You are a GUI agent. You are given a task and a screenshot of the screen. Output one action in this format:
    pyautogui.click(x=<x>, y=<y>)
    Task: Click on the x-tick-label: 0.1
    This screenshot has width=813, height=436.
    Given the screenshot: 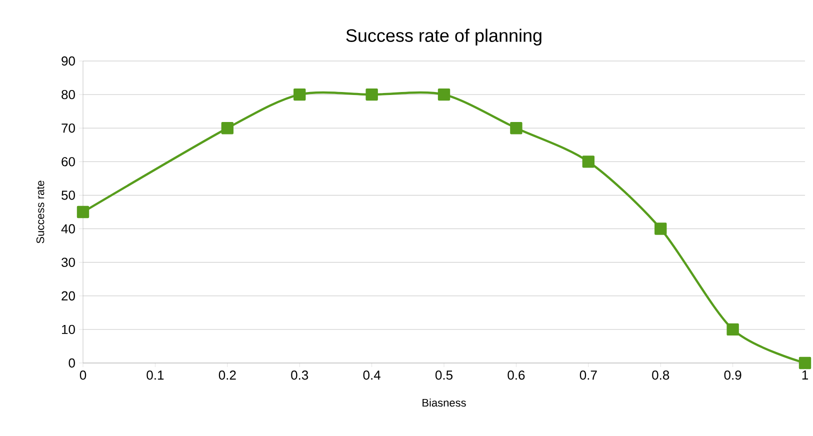 What is the action you would take?
    pyautogui.click(x=155, y=375)
    